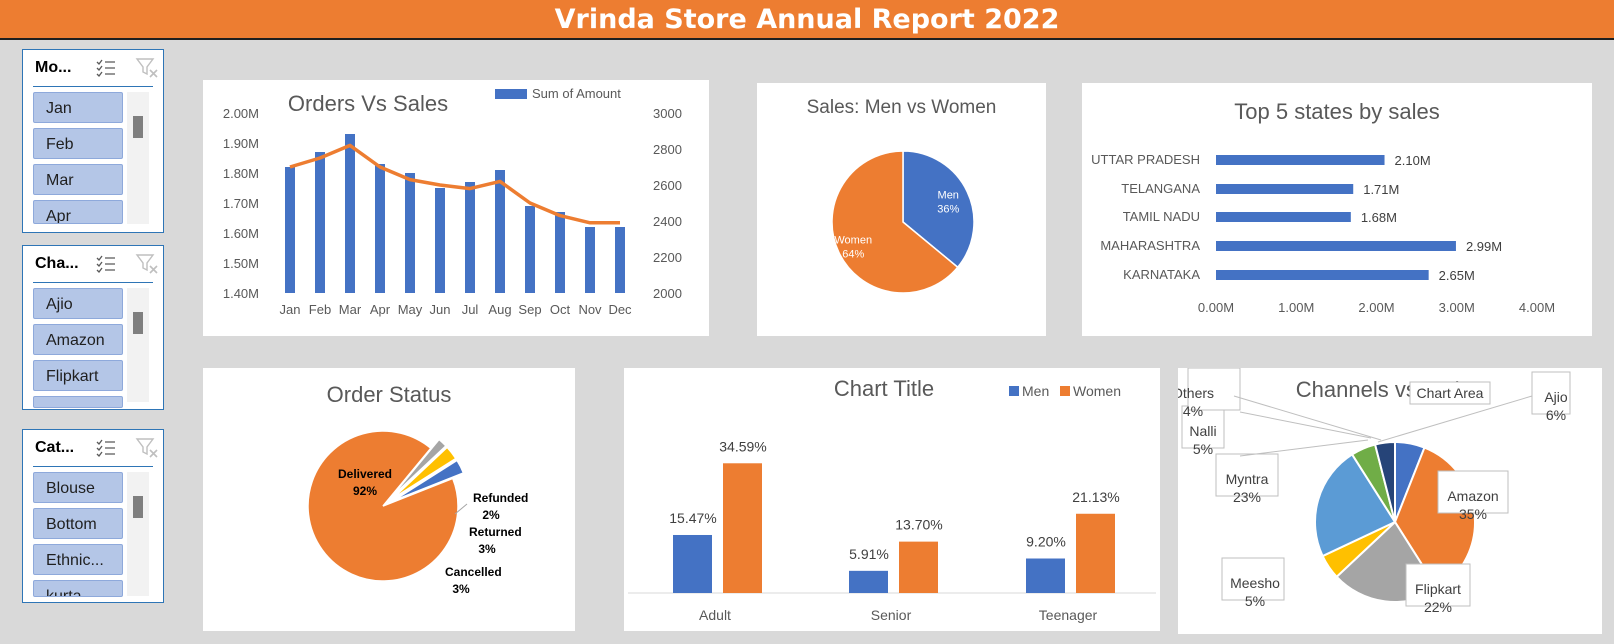  Describe the element at coordinates (901, 107) in the screenshot. I see `chart-title: Sales: Men vs Women` at that location.